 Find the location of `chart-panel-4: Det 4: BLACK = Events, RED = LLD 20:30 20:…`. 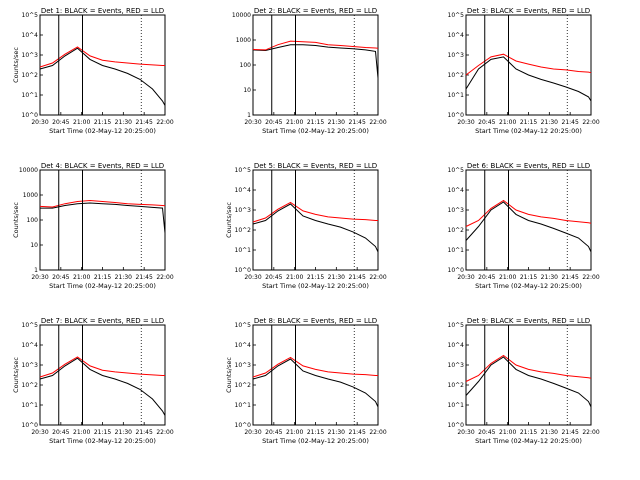

chart-panel-4: Det 4: BLACK = Events, RED = LLD 20:30 20:… is located at coordinates (93, 226).